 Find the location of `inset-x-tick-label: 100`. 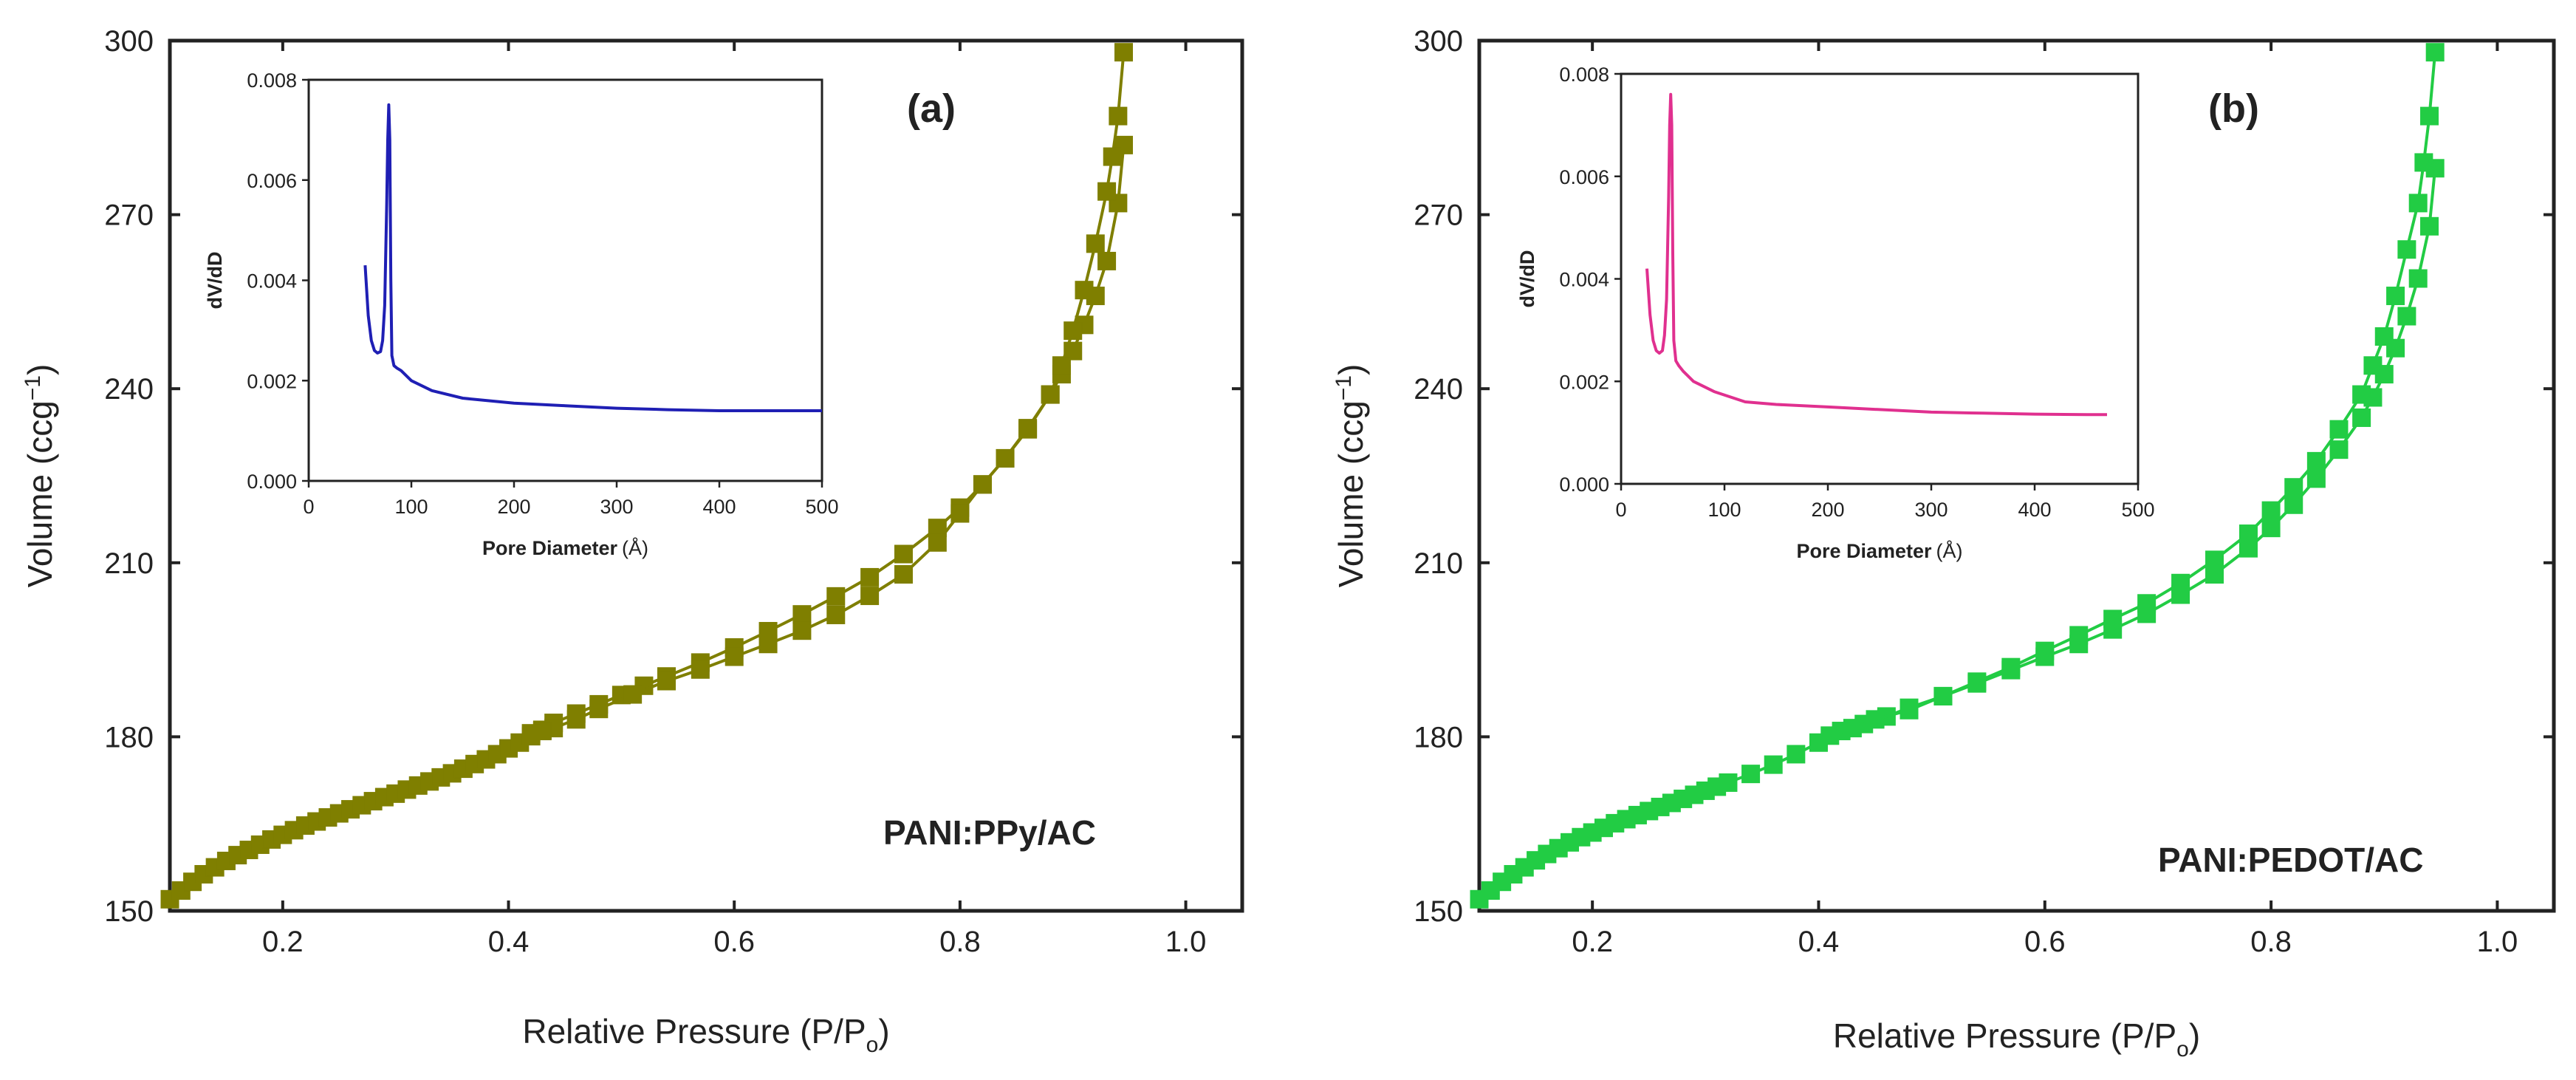

inset-x-tick-label: 100 is located at coordinates (1724, 510).